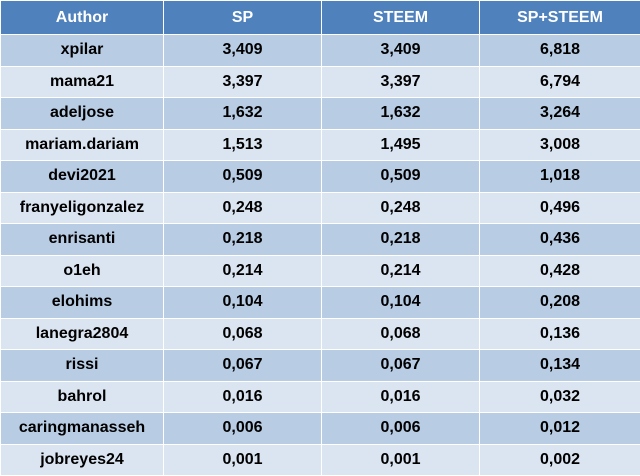  I want to click on table-header: Author SP STEEM SP+STEEM, so click(320, 17).